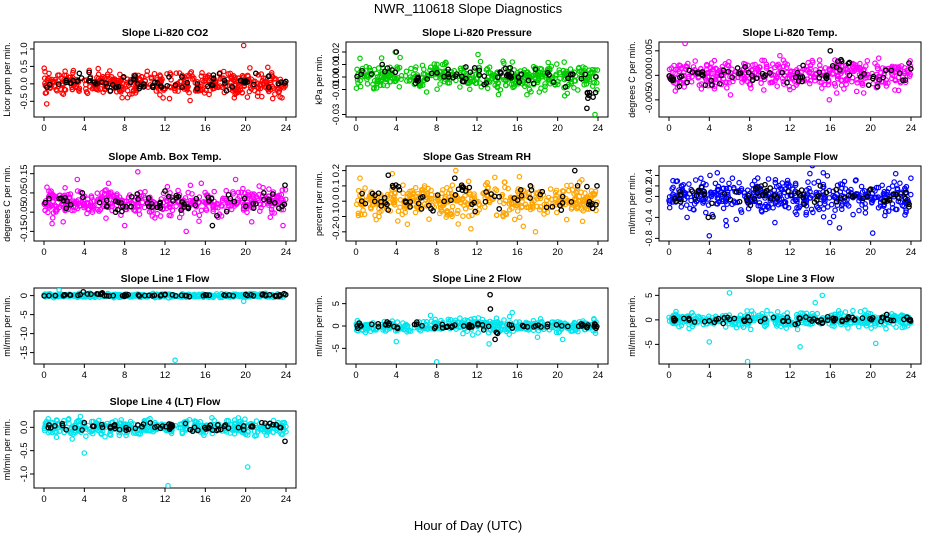  Describe the element at coordinates (336, 303) in the screenshot. I see `y-tick-label: 5` at that location.